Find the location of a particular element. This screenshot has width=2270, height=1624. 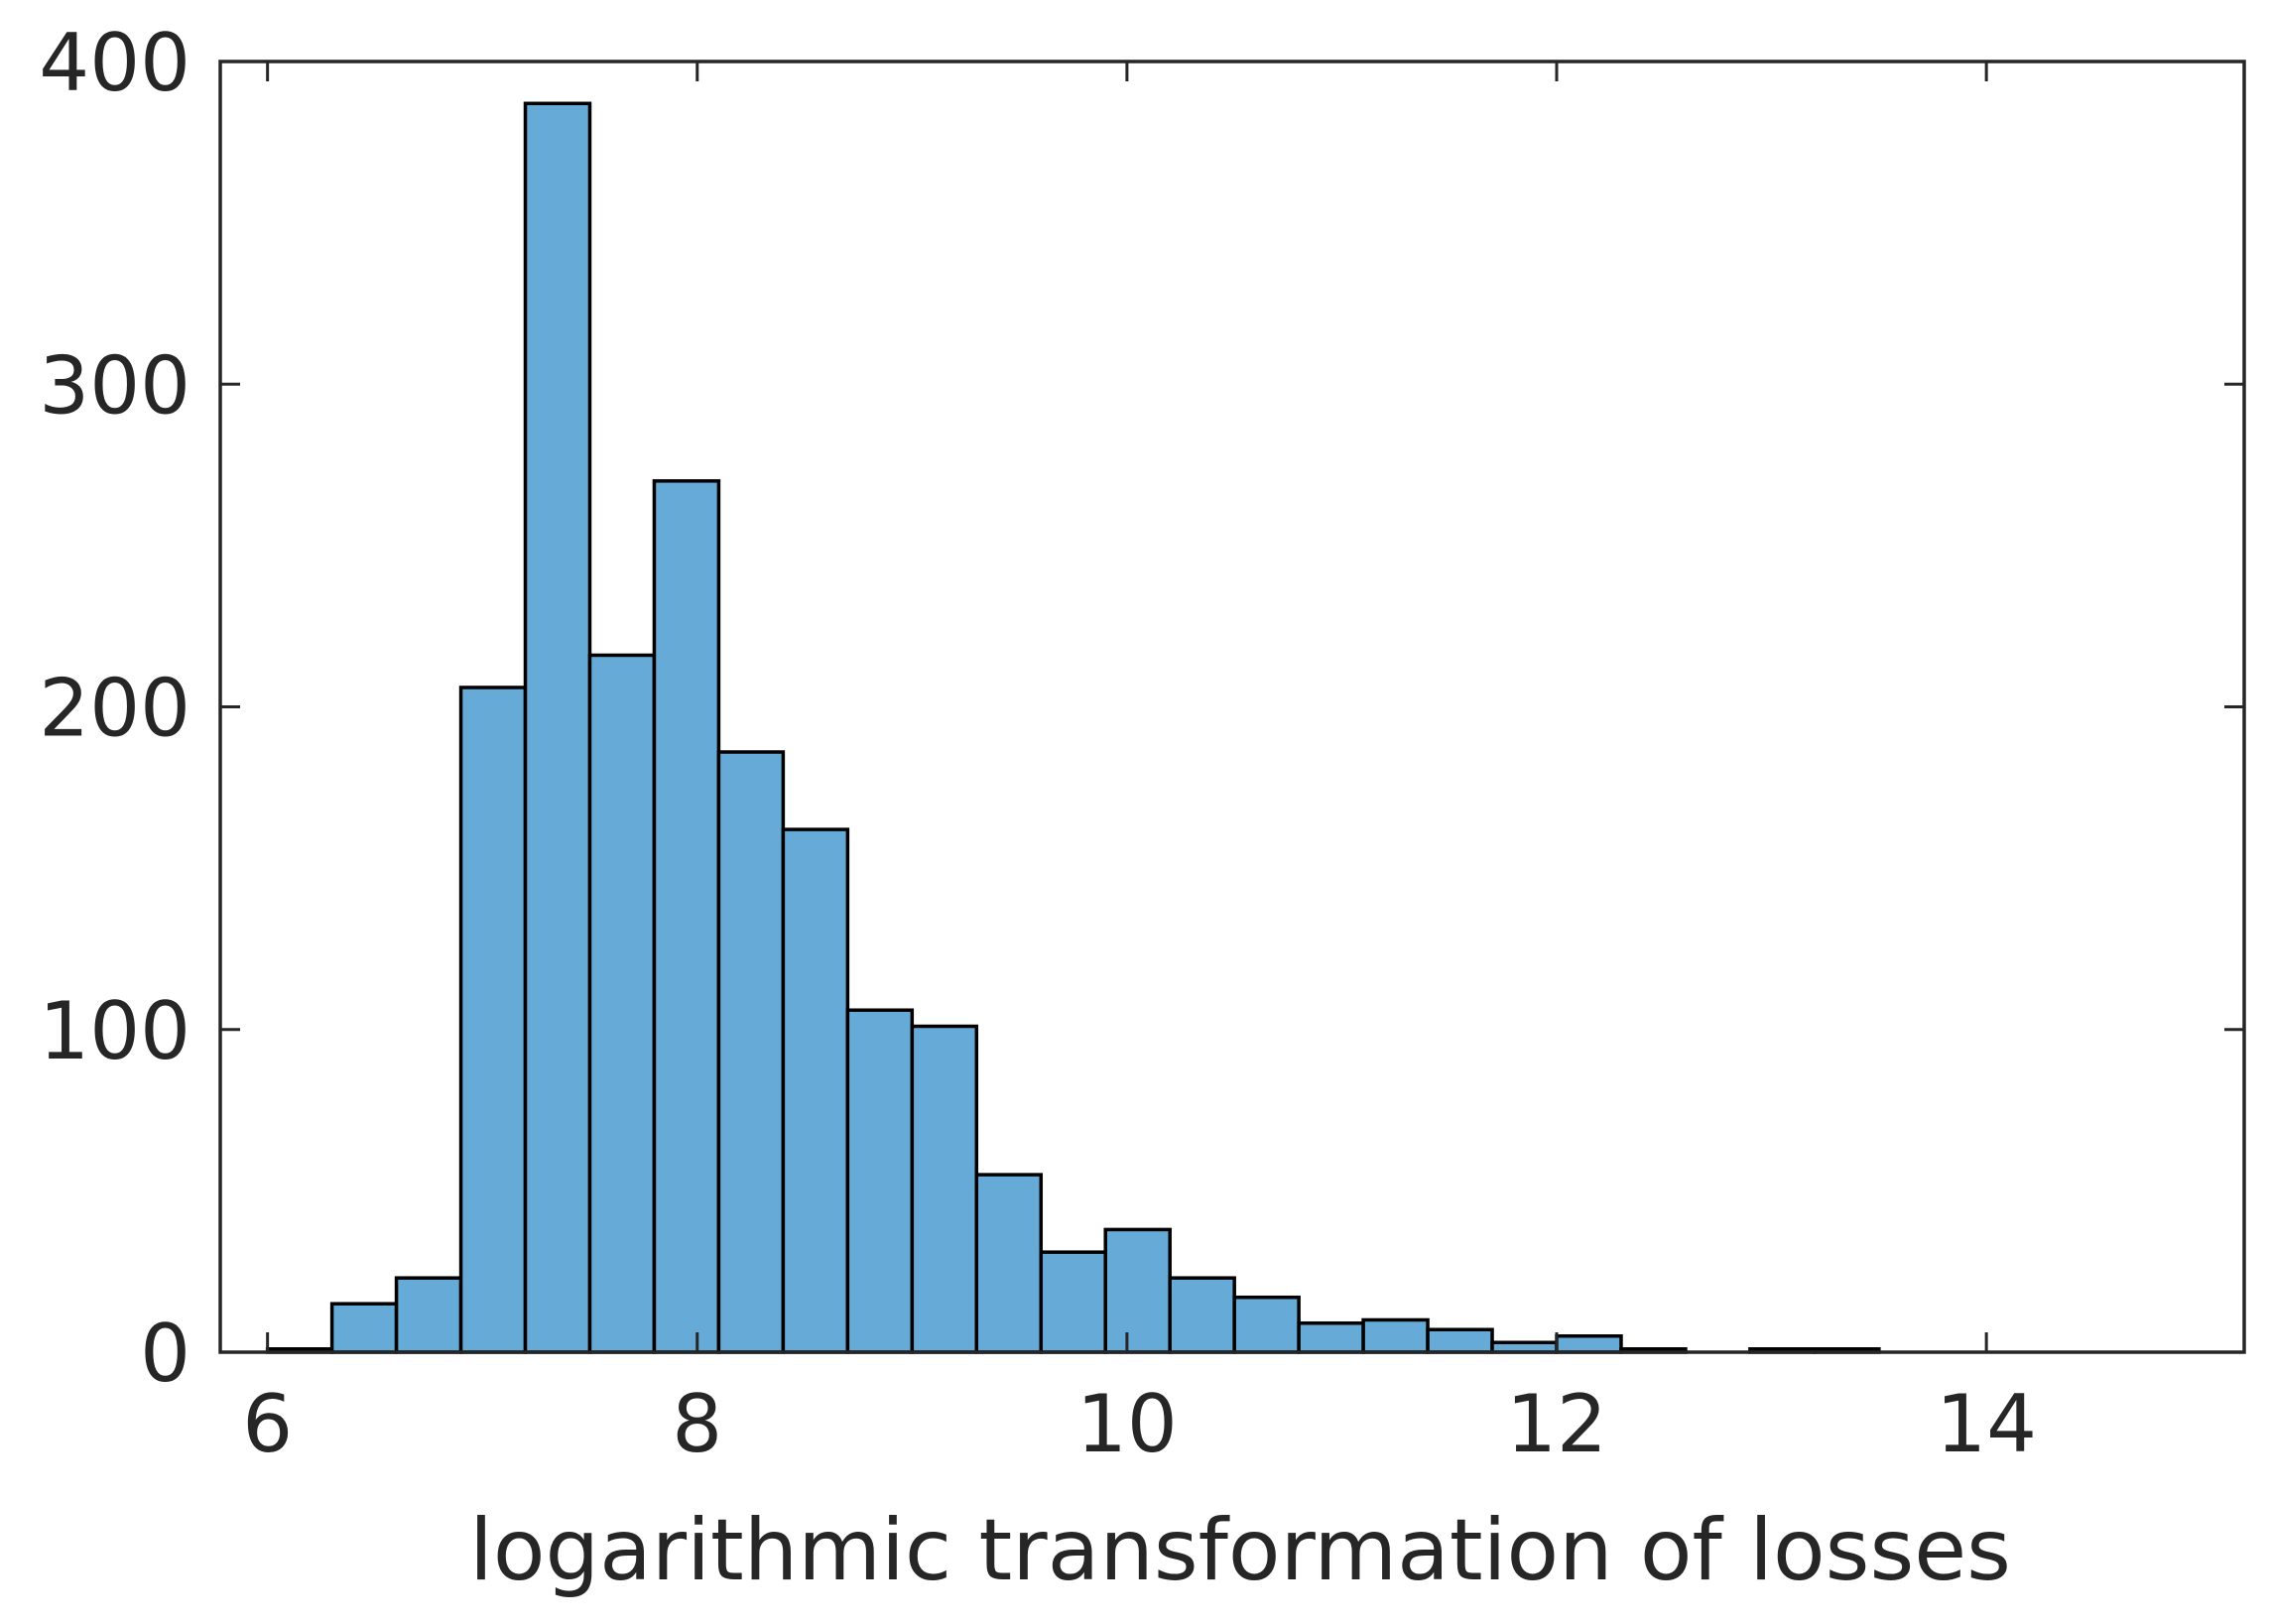

x-tick-label: 10 is located at coordinates (1127, 1424).